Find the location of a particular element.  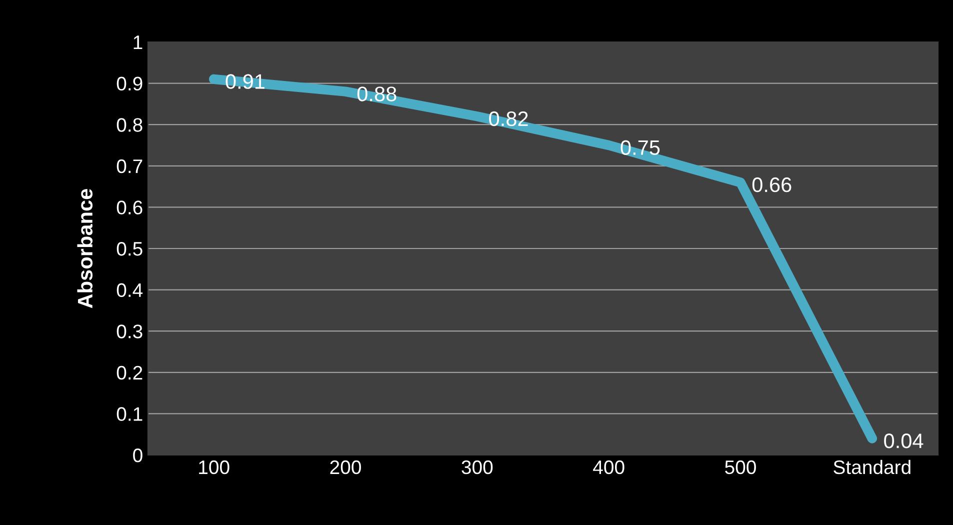

data-label: 0.91 is located at coordinates (245, 81).